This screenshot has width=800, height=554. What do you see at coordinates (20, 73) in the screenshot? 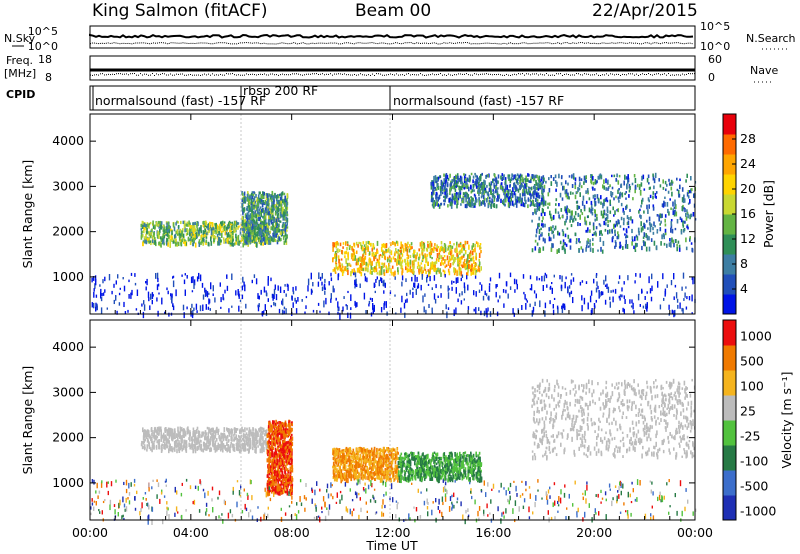
I see `freq-unit: [MHz]` at bounding box center [20, 73].